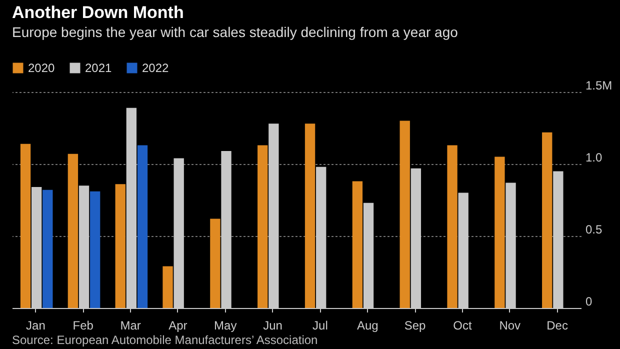 The height and width of the screenshot is (349, 620). I want to click on x-tick-label: Jul, so click(320, 325).